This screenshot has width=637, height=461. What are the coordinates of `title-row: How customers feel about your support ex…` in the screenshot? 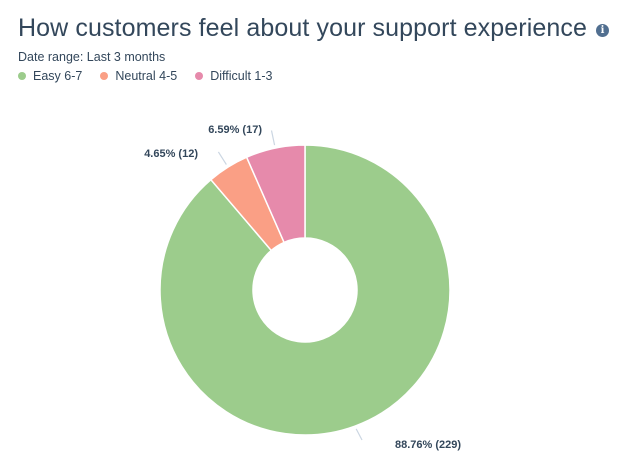 It's located at (322, 28).